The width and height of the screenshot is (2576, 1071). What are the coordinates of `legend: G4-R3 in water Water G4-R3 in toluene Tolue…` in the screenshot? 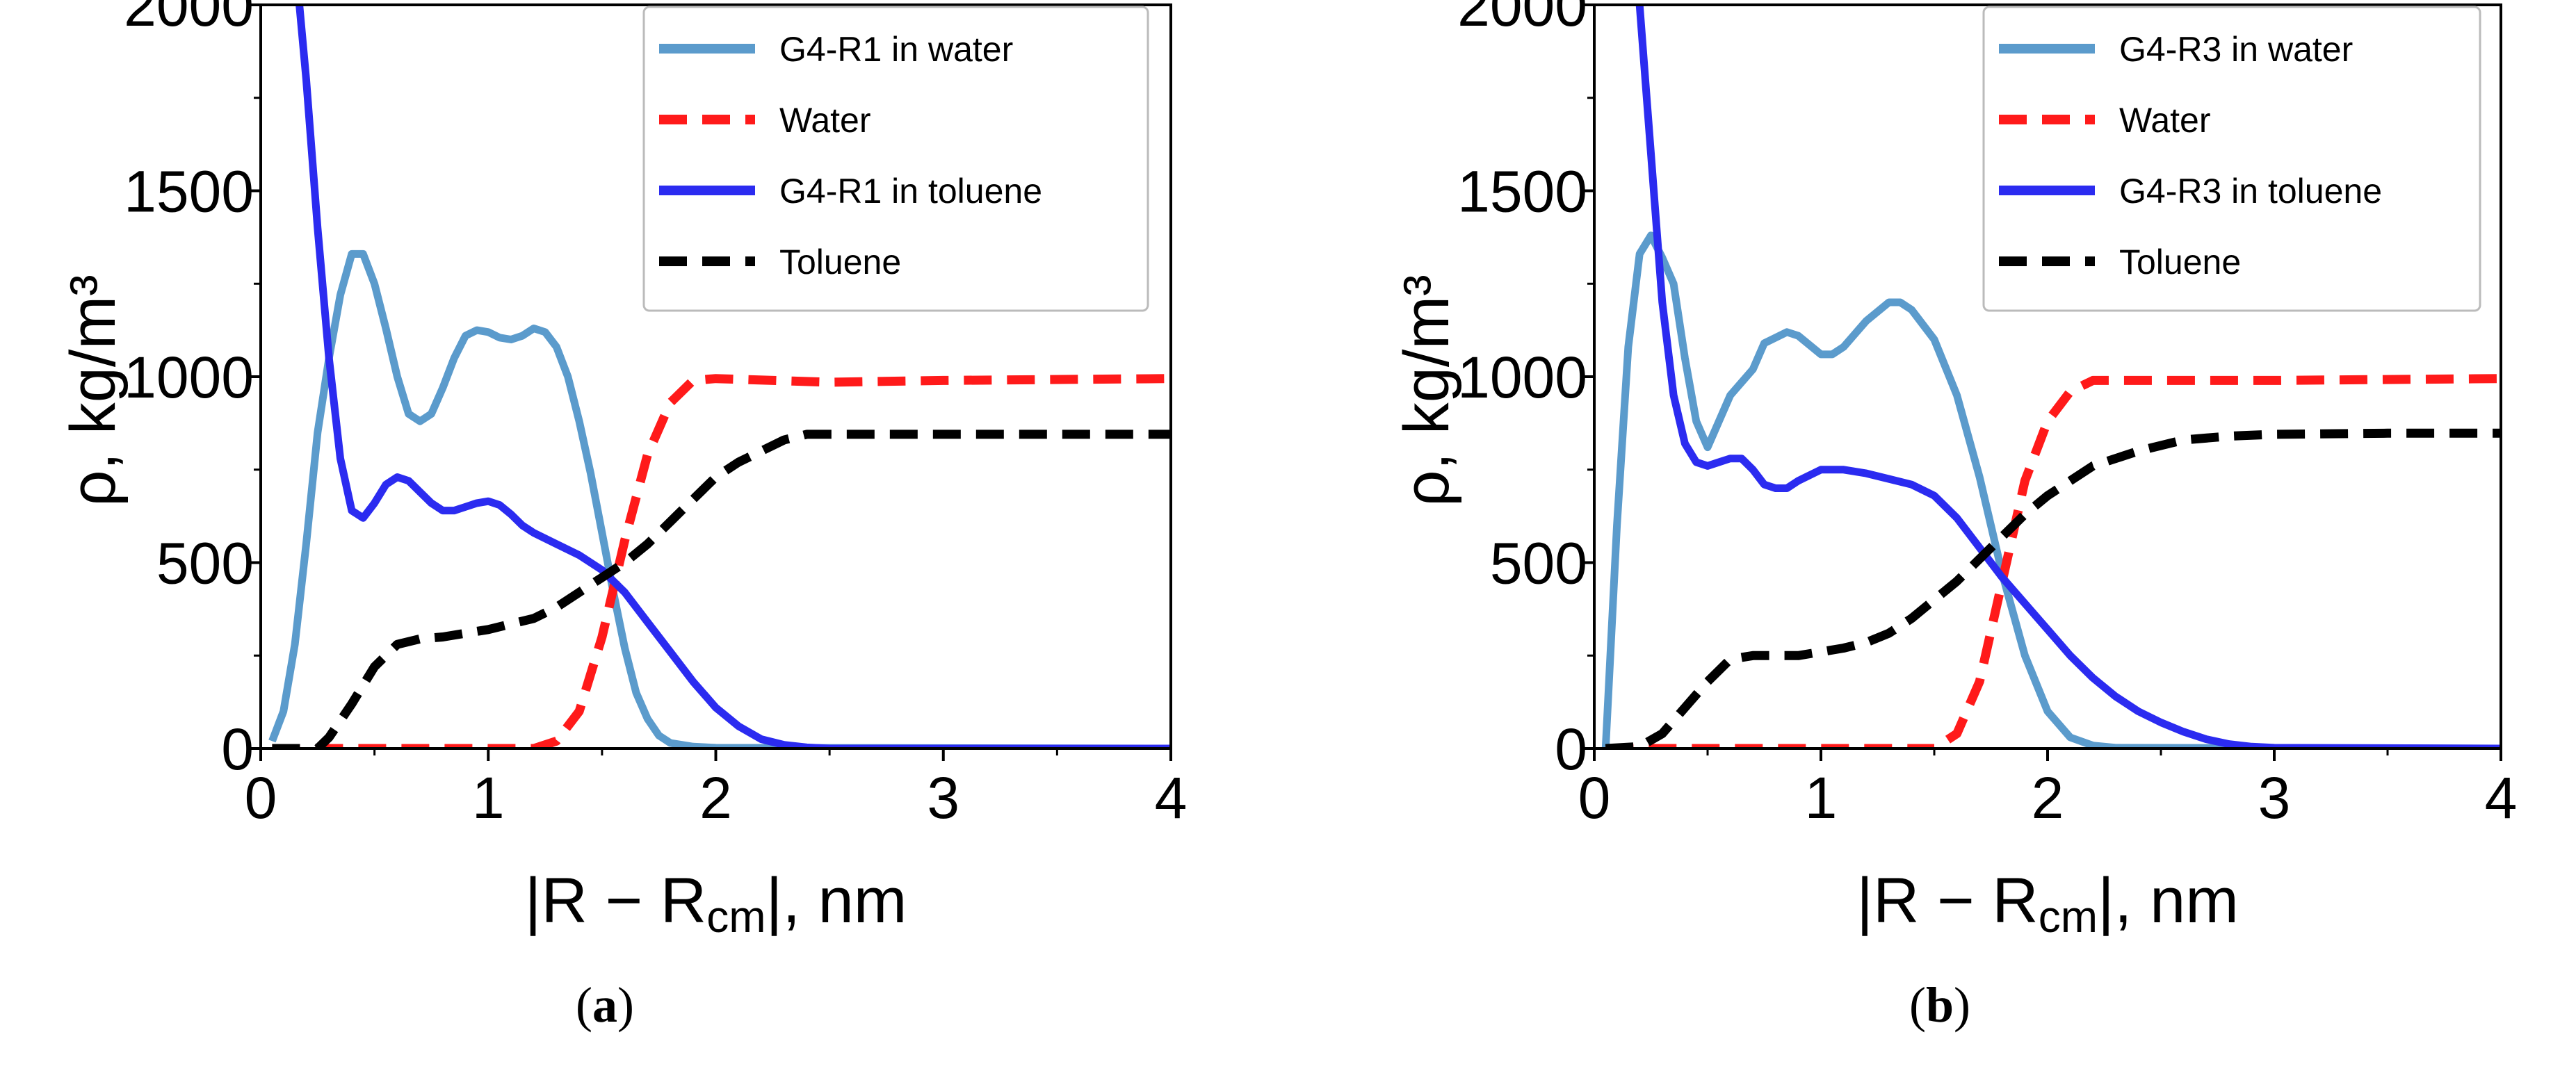 It's located at (2231, 159).